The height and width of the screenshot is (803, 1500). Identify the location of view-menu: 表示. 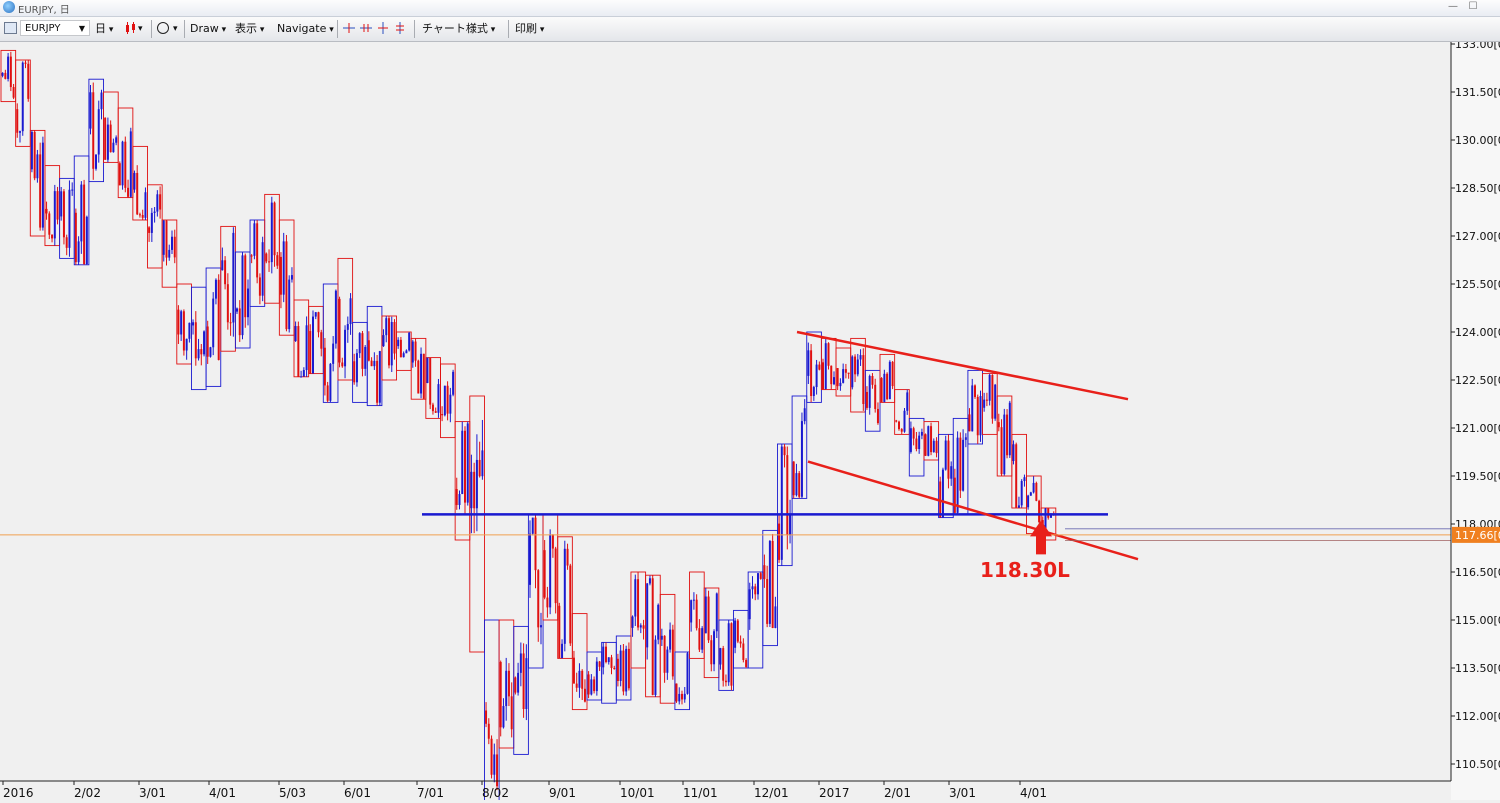
(249, 29).